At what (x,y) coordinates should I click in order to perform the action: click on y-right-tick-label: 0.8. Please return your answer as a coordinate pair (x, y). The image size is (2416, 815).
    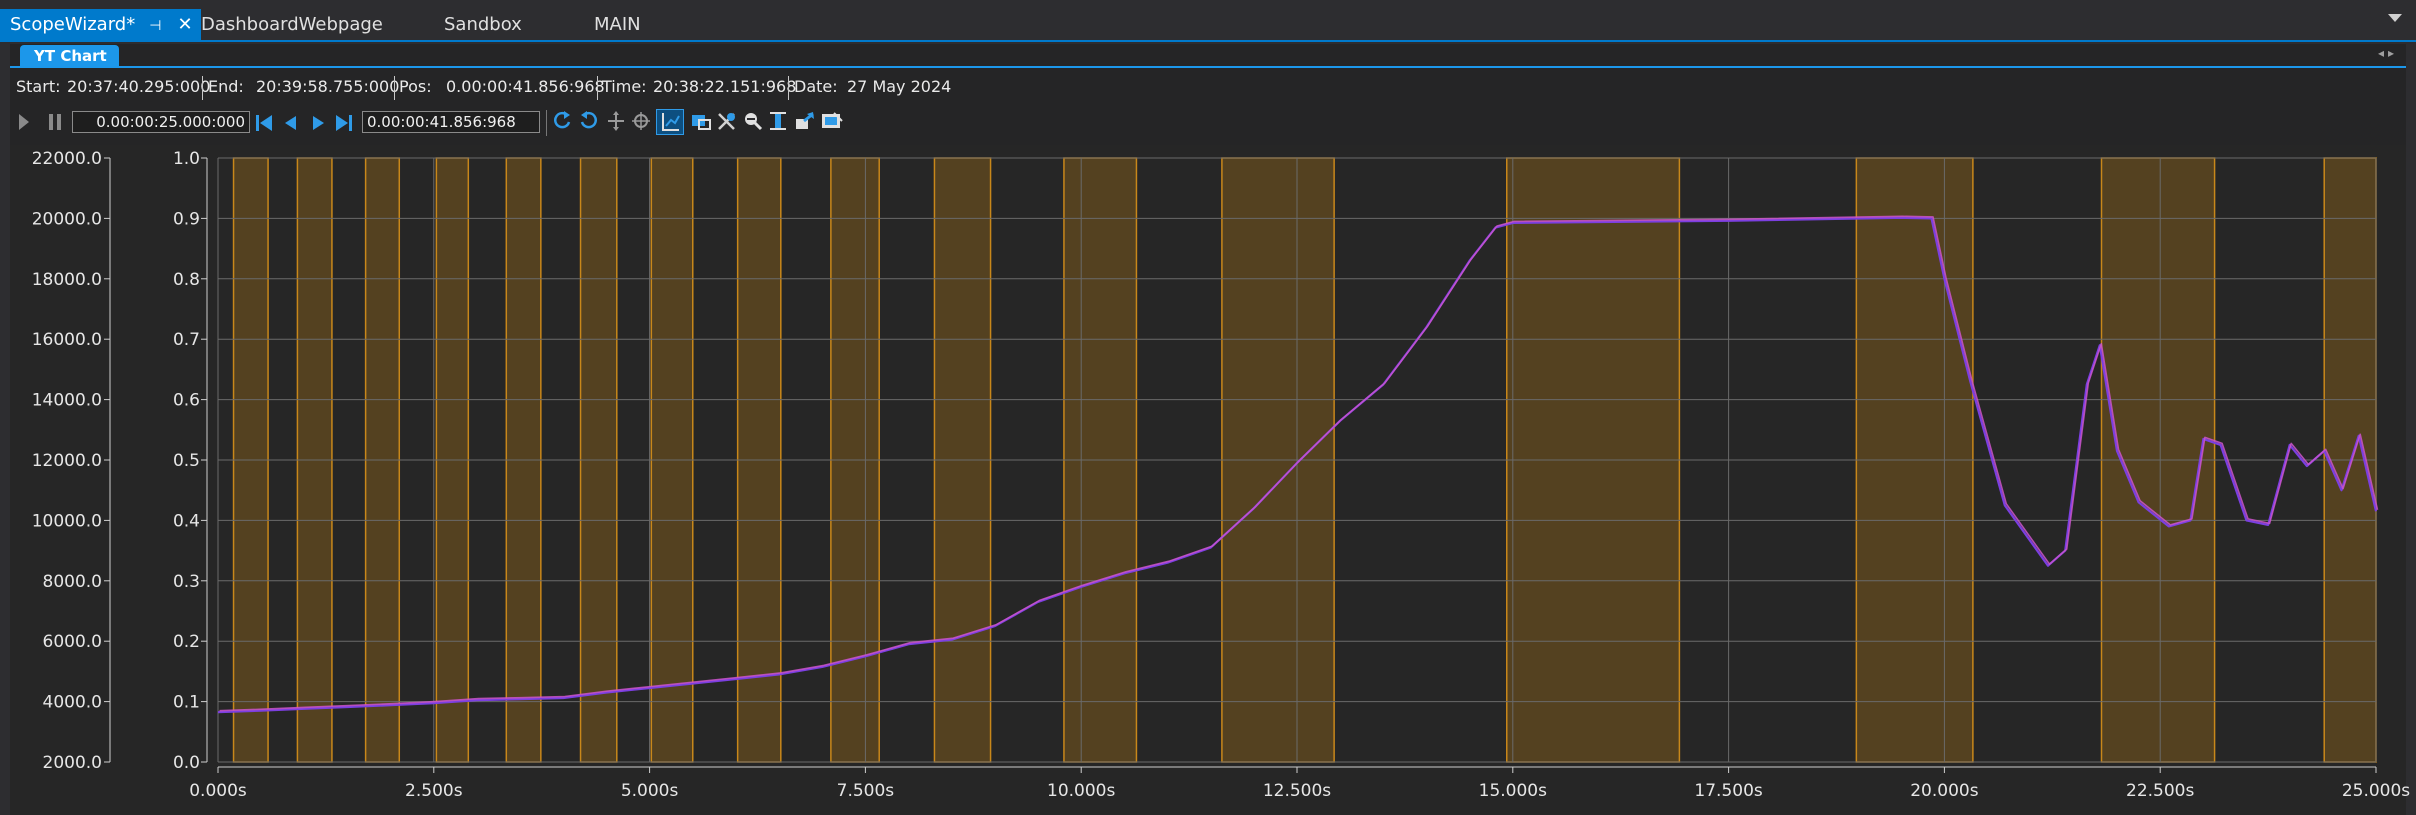
    Looking at the image, I should click on (186, 280).